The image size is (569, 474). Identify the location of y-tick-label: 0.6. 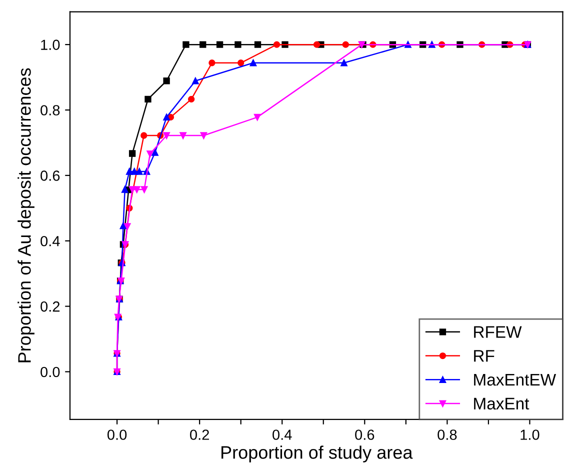
(50, 175).